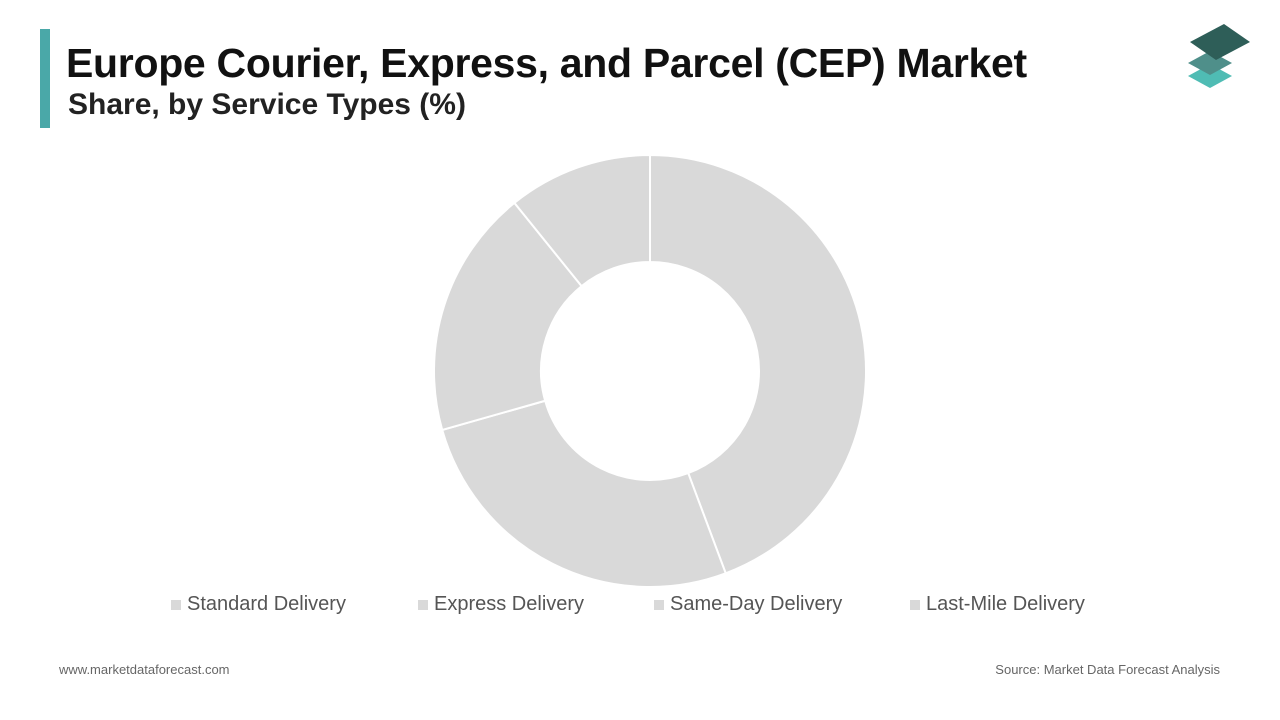 This screenshot has height=720, width=1280. Describe the element at coordinates (508, 316) in the screenshot. I see `donut-slice-same-day-delivery` at that location.